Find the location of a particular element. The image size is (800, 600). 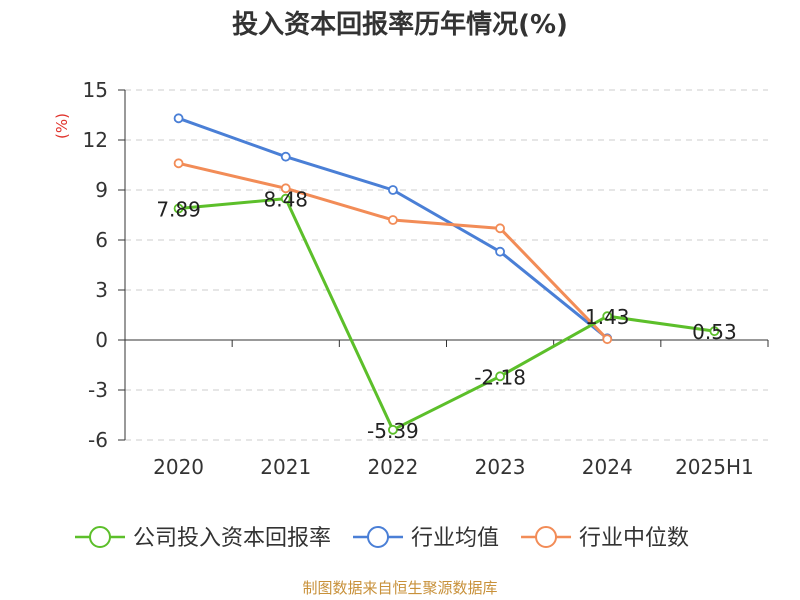

data-label: 0.53 is located at coordinates (714, 332).